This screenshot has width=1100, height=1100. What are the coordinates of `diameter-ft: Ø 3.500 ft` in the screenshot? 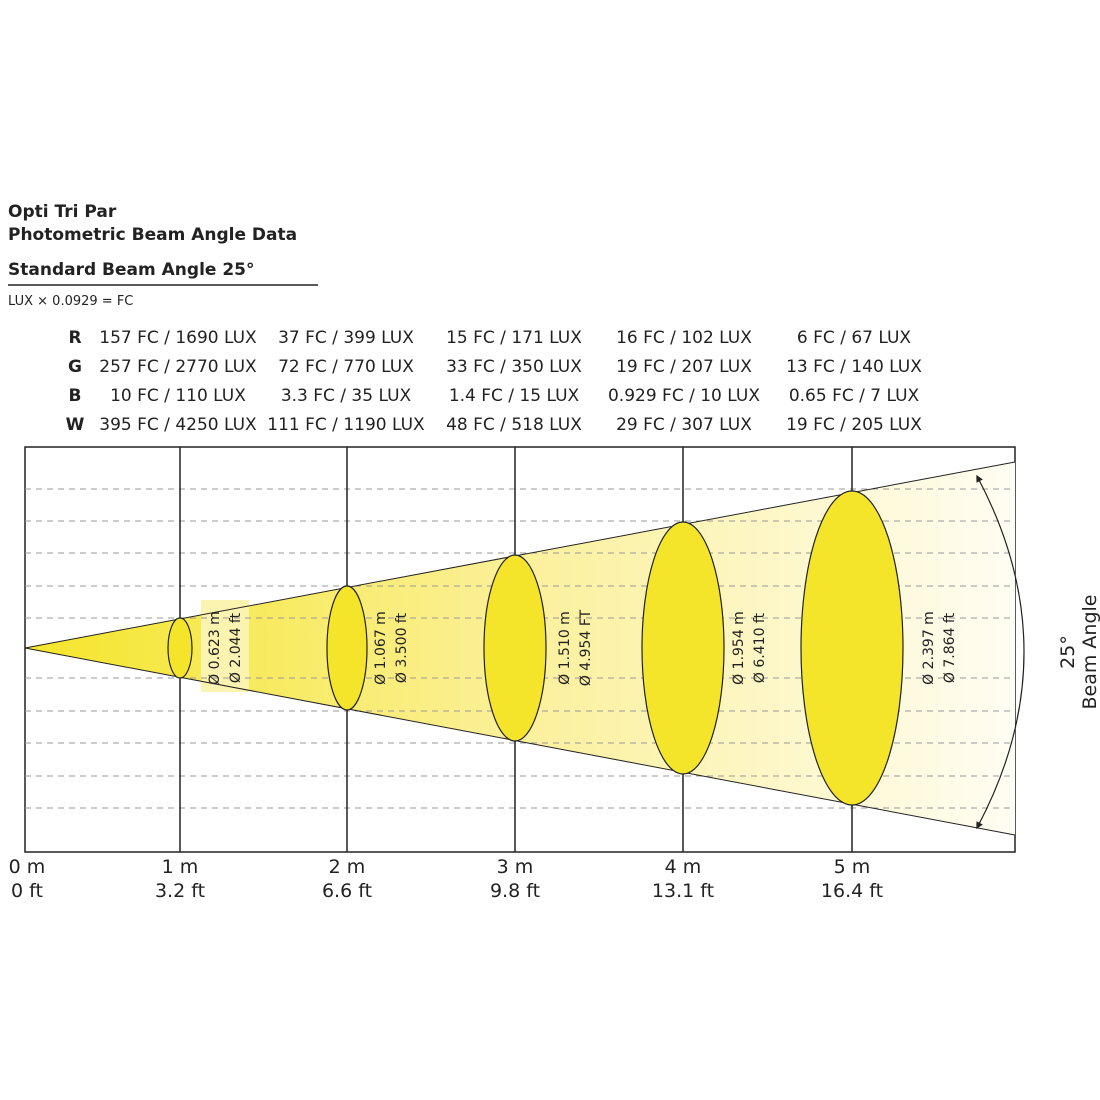 It's located at (402, 647).